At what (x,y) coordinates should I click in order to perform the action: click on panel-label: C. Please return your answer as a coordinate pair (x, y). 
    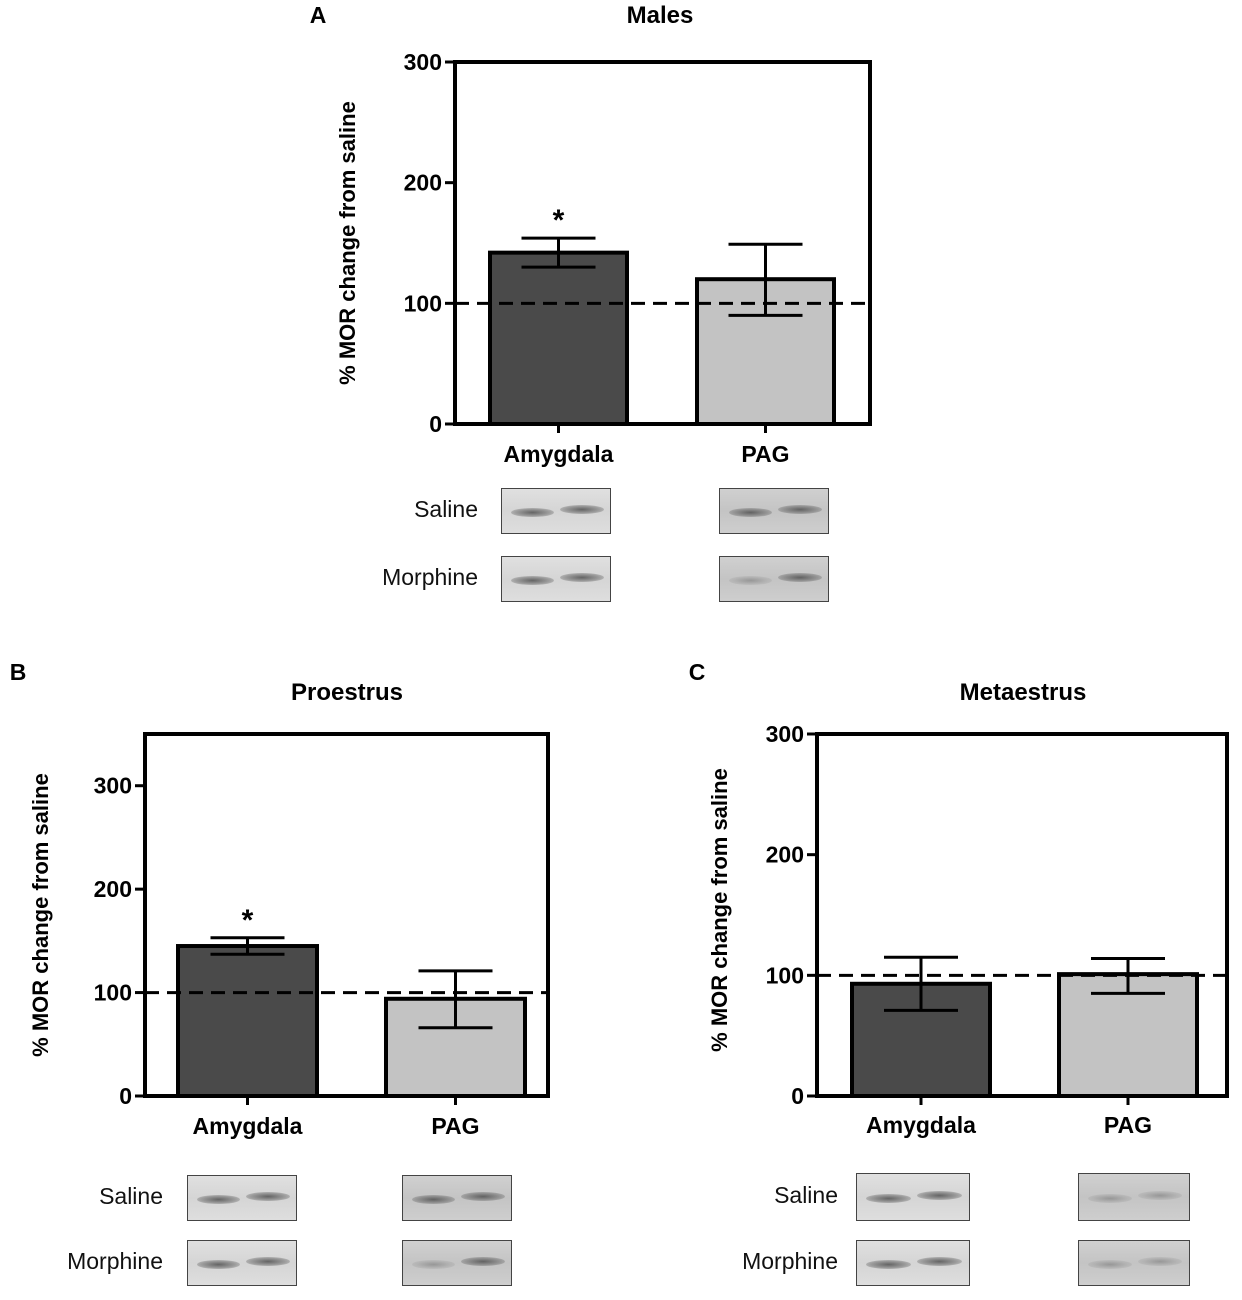
    Looking at the image, I should click on (697, 672).